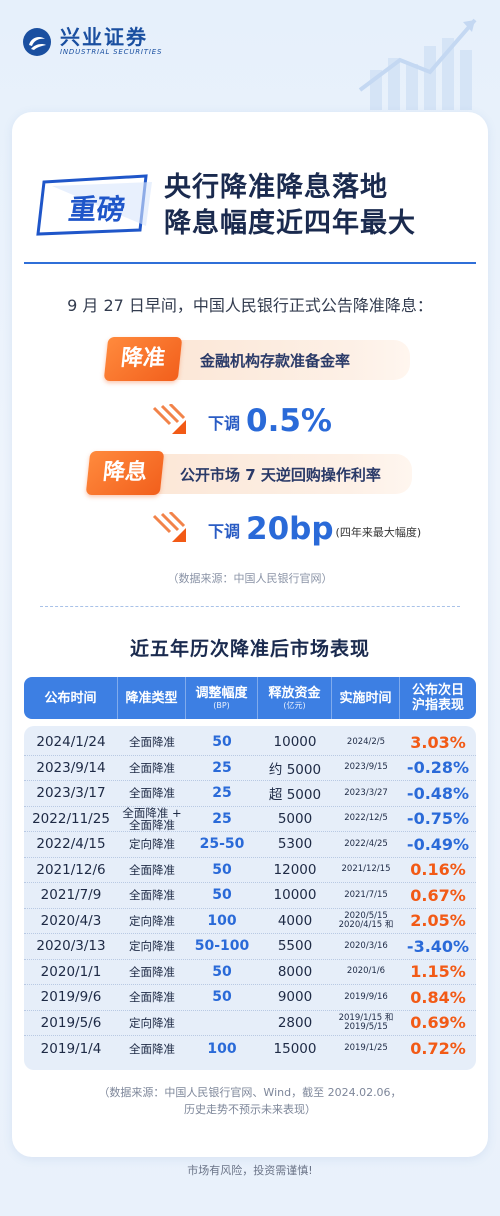 This screenshot has width=500, height=1216. I want to click on impl-date-cell: 2024/2/5, so click(366, 741).